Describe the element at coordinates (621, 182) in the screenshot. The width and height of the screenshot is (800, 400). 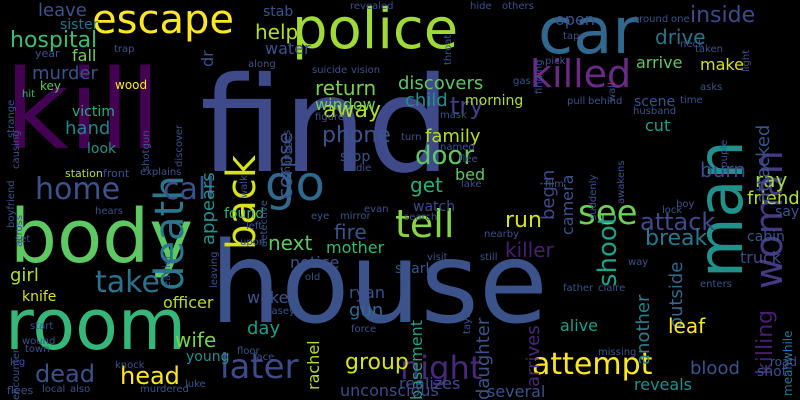
I see `word-awakens: awakens` at that location.